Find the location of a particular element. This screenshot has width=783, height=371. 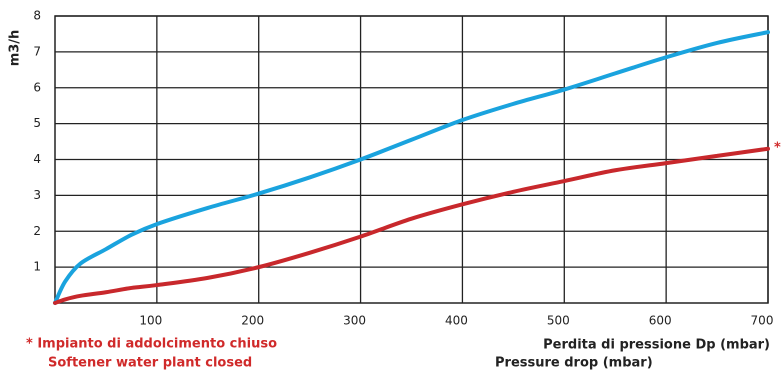

x-tick-label: 200 is located at coordinates (252, 321).